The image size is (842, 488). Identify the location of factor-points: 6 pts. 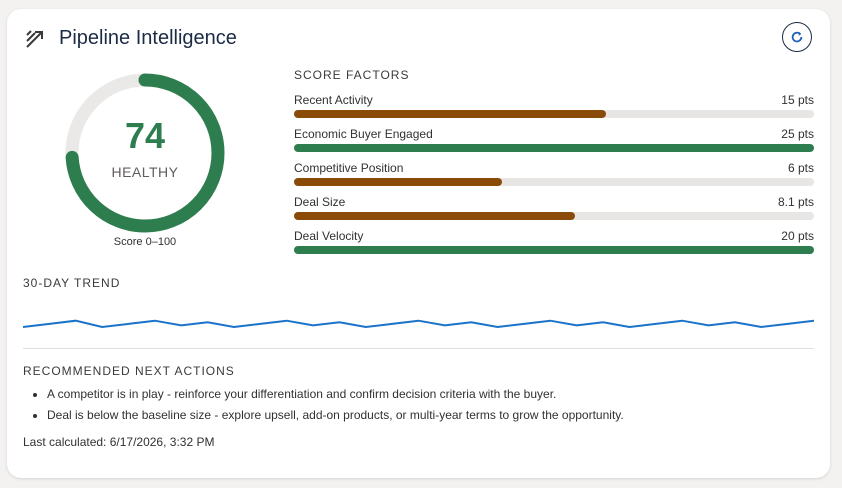
(800, 168).